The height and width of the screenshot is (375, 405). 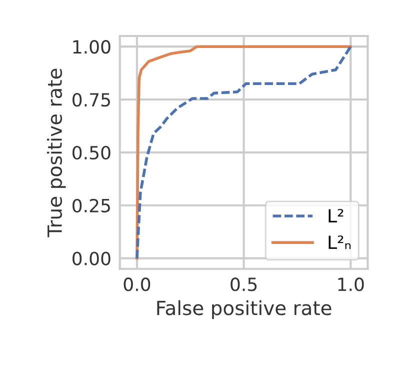 What do you see at coordinates (56, 153) in the screenshot?
I see `y-axis-title: True positive rate` at bounding box center [56, 153].